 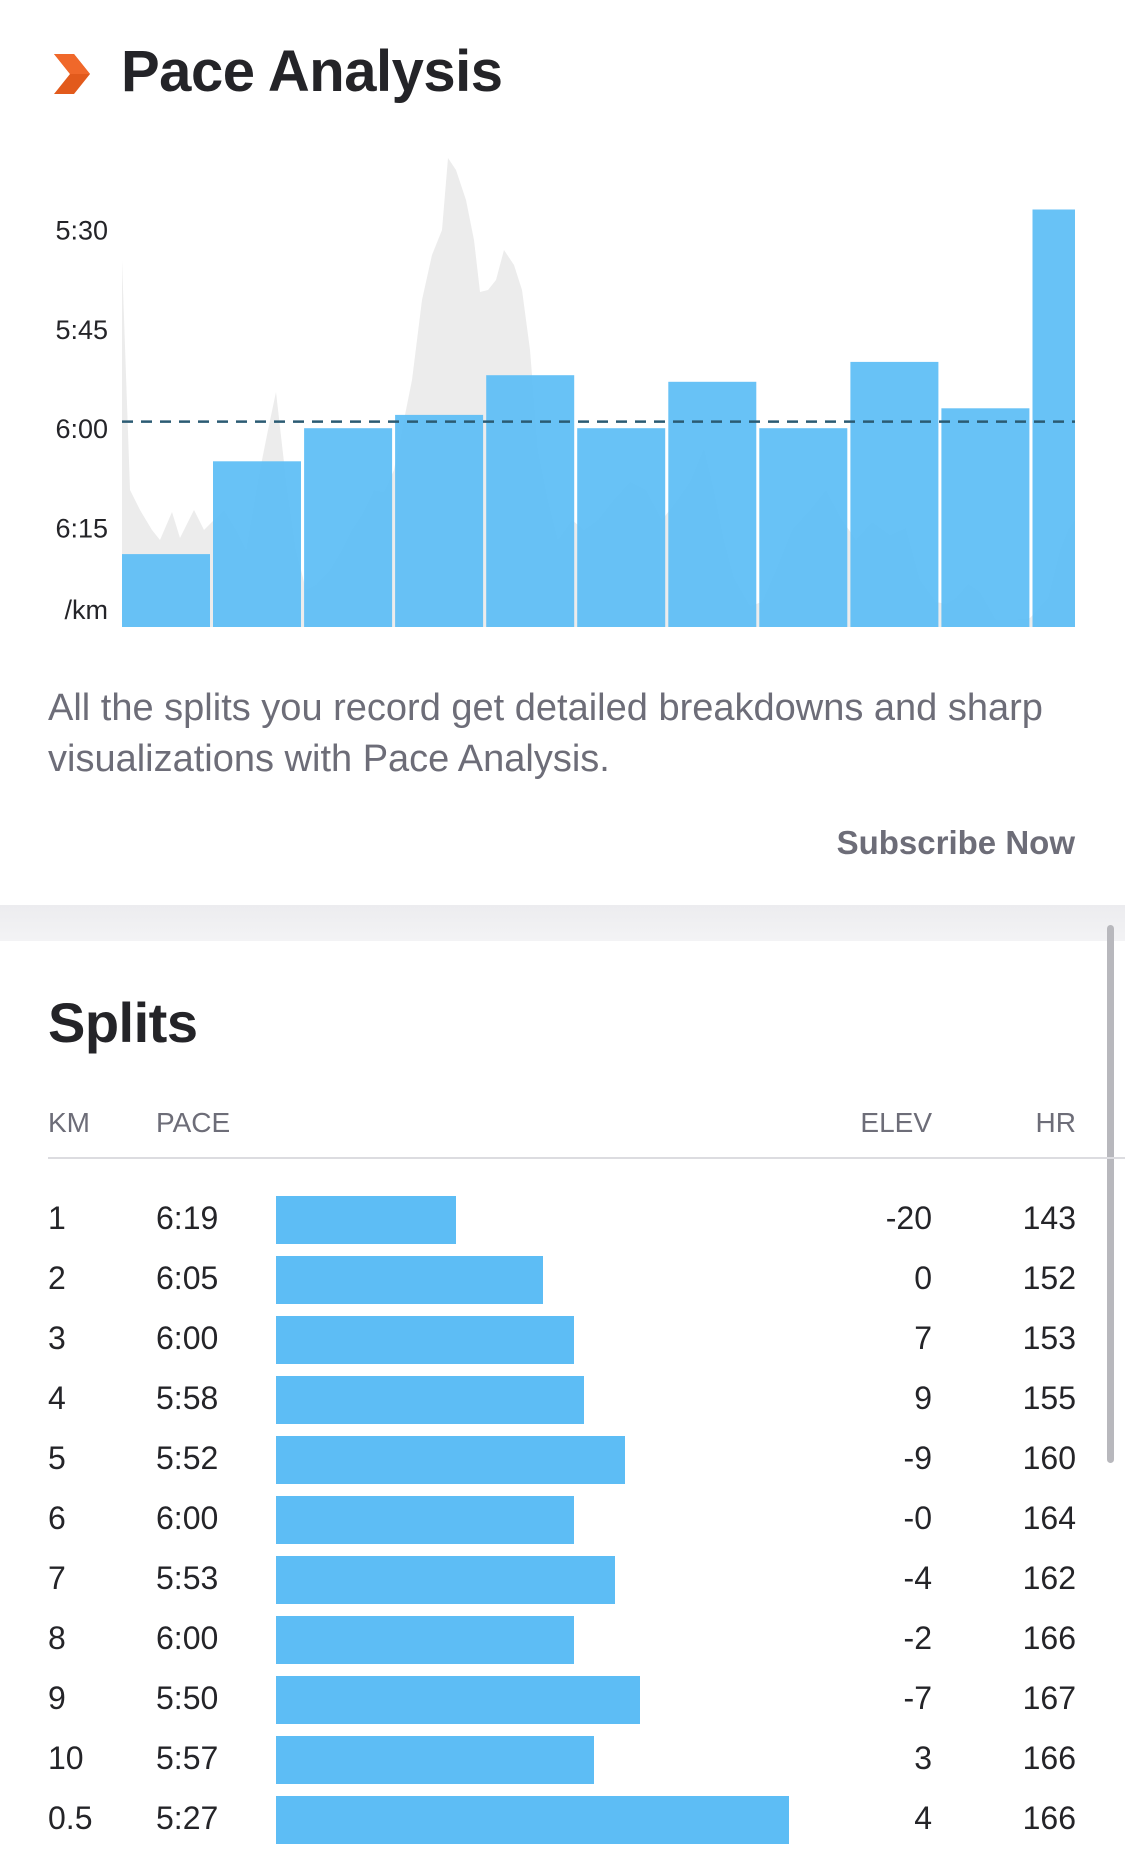 I want to click on split-km: 9, so click(x=57, y=1698).